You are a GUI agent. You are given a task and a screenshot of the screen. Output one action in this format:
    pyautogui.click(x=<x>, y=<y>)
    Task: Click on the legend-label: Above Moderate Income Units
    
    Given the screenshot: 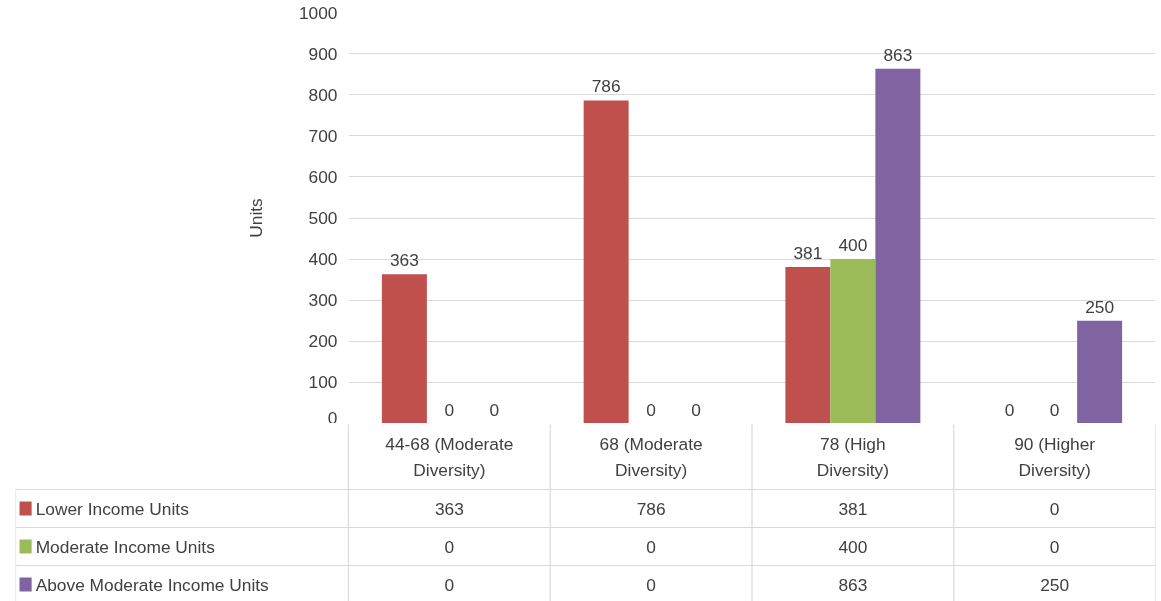 What is the action you would take?
    pyautogui.click(x=152, y=584)
    